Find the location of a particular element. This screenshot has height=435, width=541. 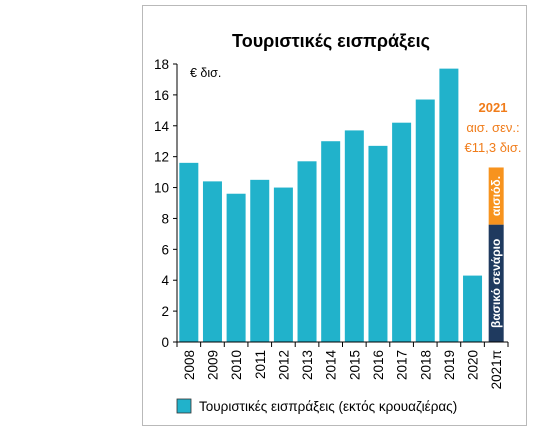

bar-2016 is located at coordinates (378, 243).